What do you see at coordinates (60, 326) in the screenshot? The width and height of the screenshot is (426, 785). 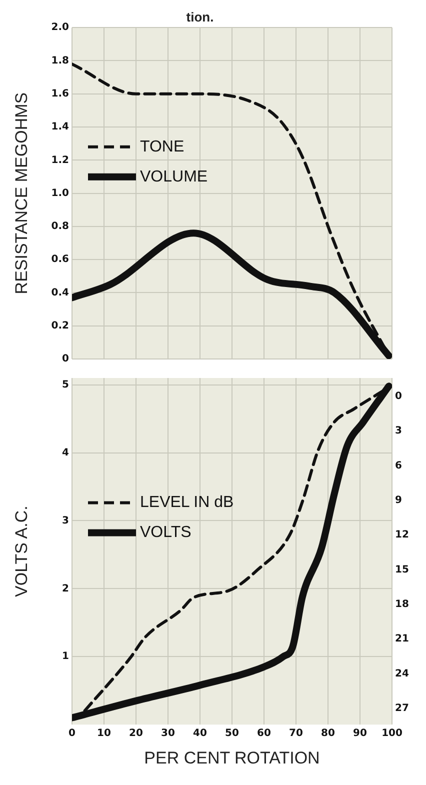 I see `y-tick-label: 0.2` at bounding box center [60, 326].